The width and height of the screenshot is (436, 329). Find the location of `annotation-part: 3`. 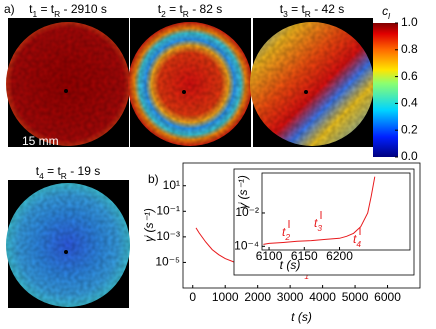

annotation-part: 3 is located at coordinates (319, 228).